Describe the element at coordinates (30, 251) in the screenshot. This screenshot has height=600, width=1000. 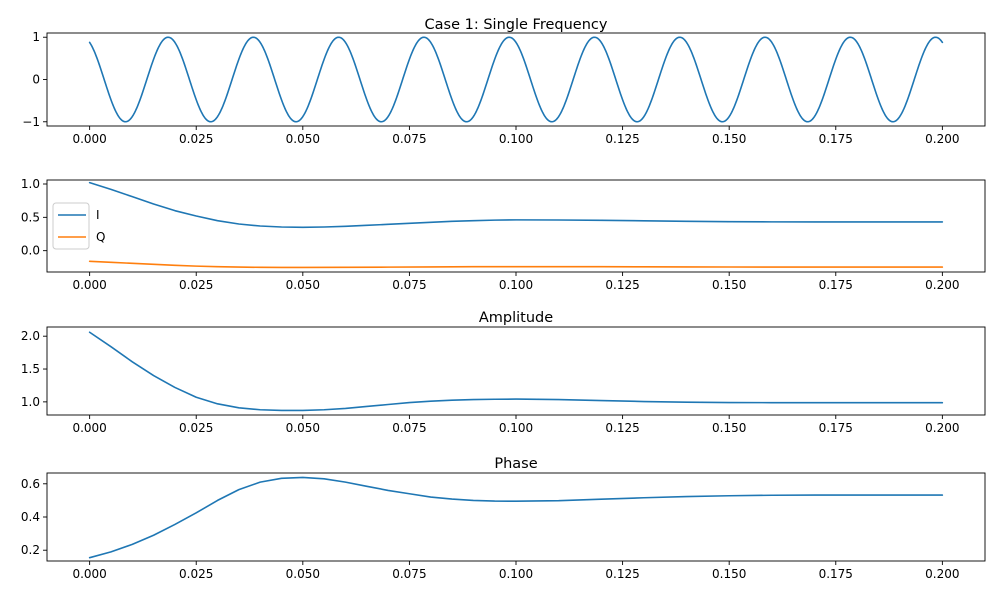
I see `y-tick-label: 0.0` at that location.